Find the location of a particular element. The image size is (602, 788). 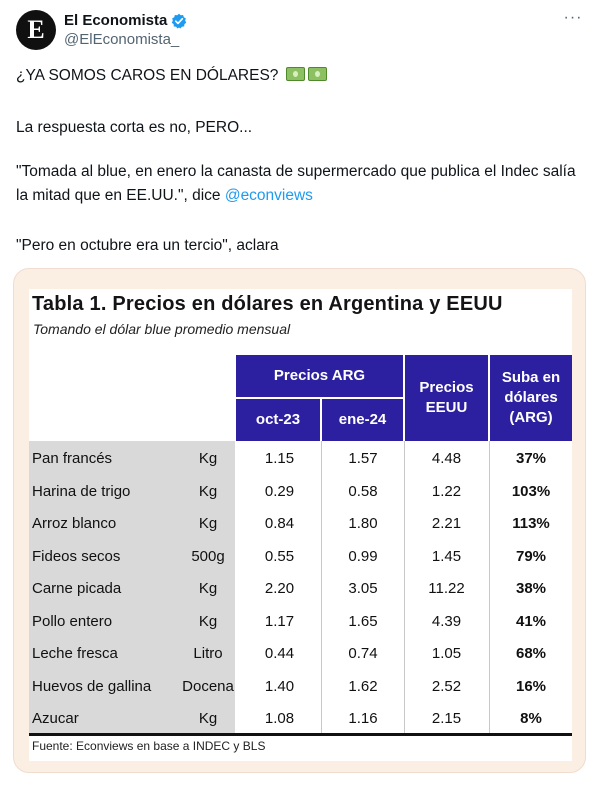

increase-pct: 68% is located at coordinates (531, 653).